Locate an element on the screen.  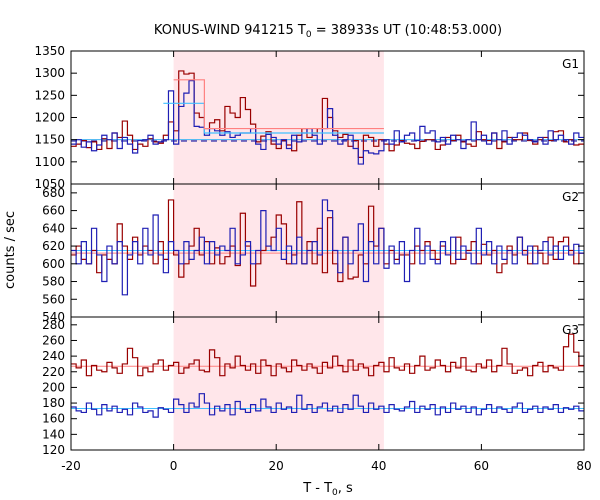
series-line-g1-light-red is located at coordinates (278, 104).